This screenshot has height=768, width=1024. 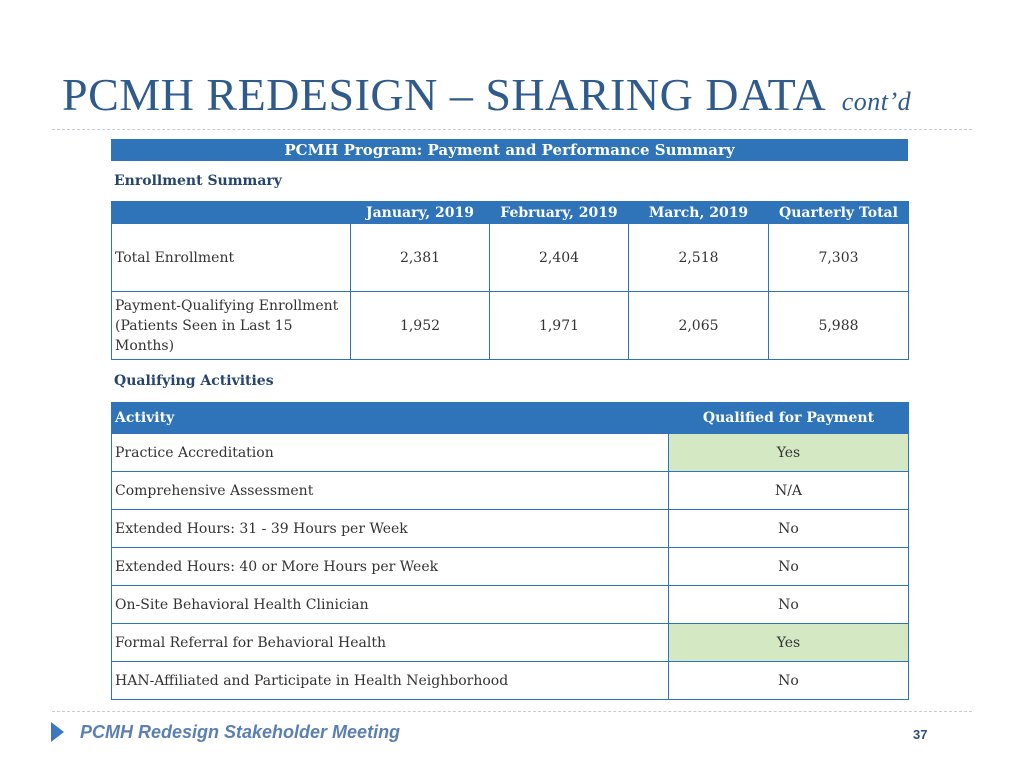 I want to click on table-cell: 2,065, so click(x=698, y=325).